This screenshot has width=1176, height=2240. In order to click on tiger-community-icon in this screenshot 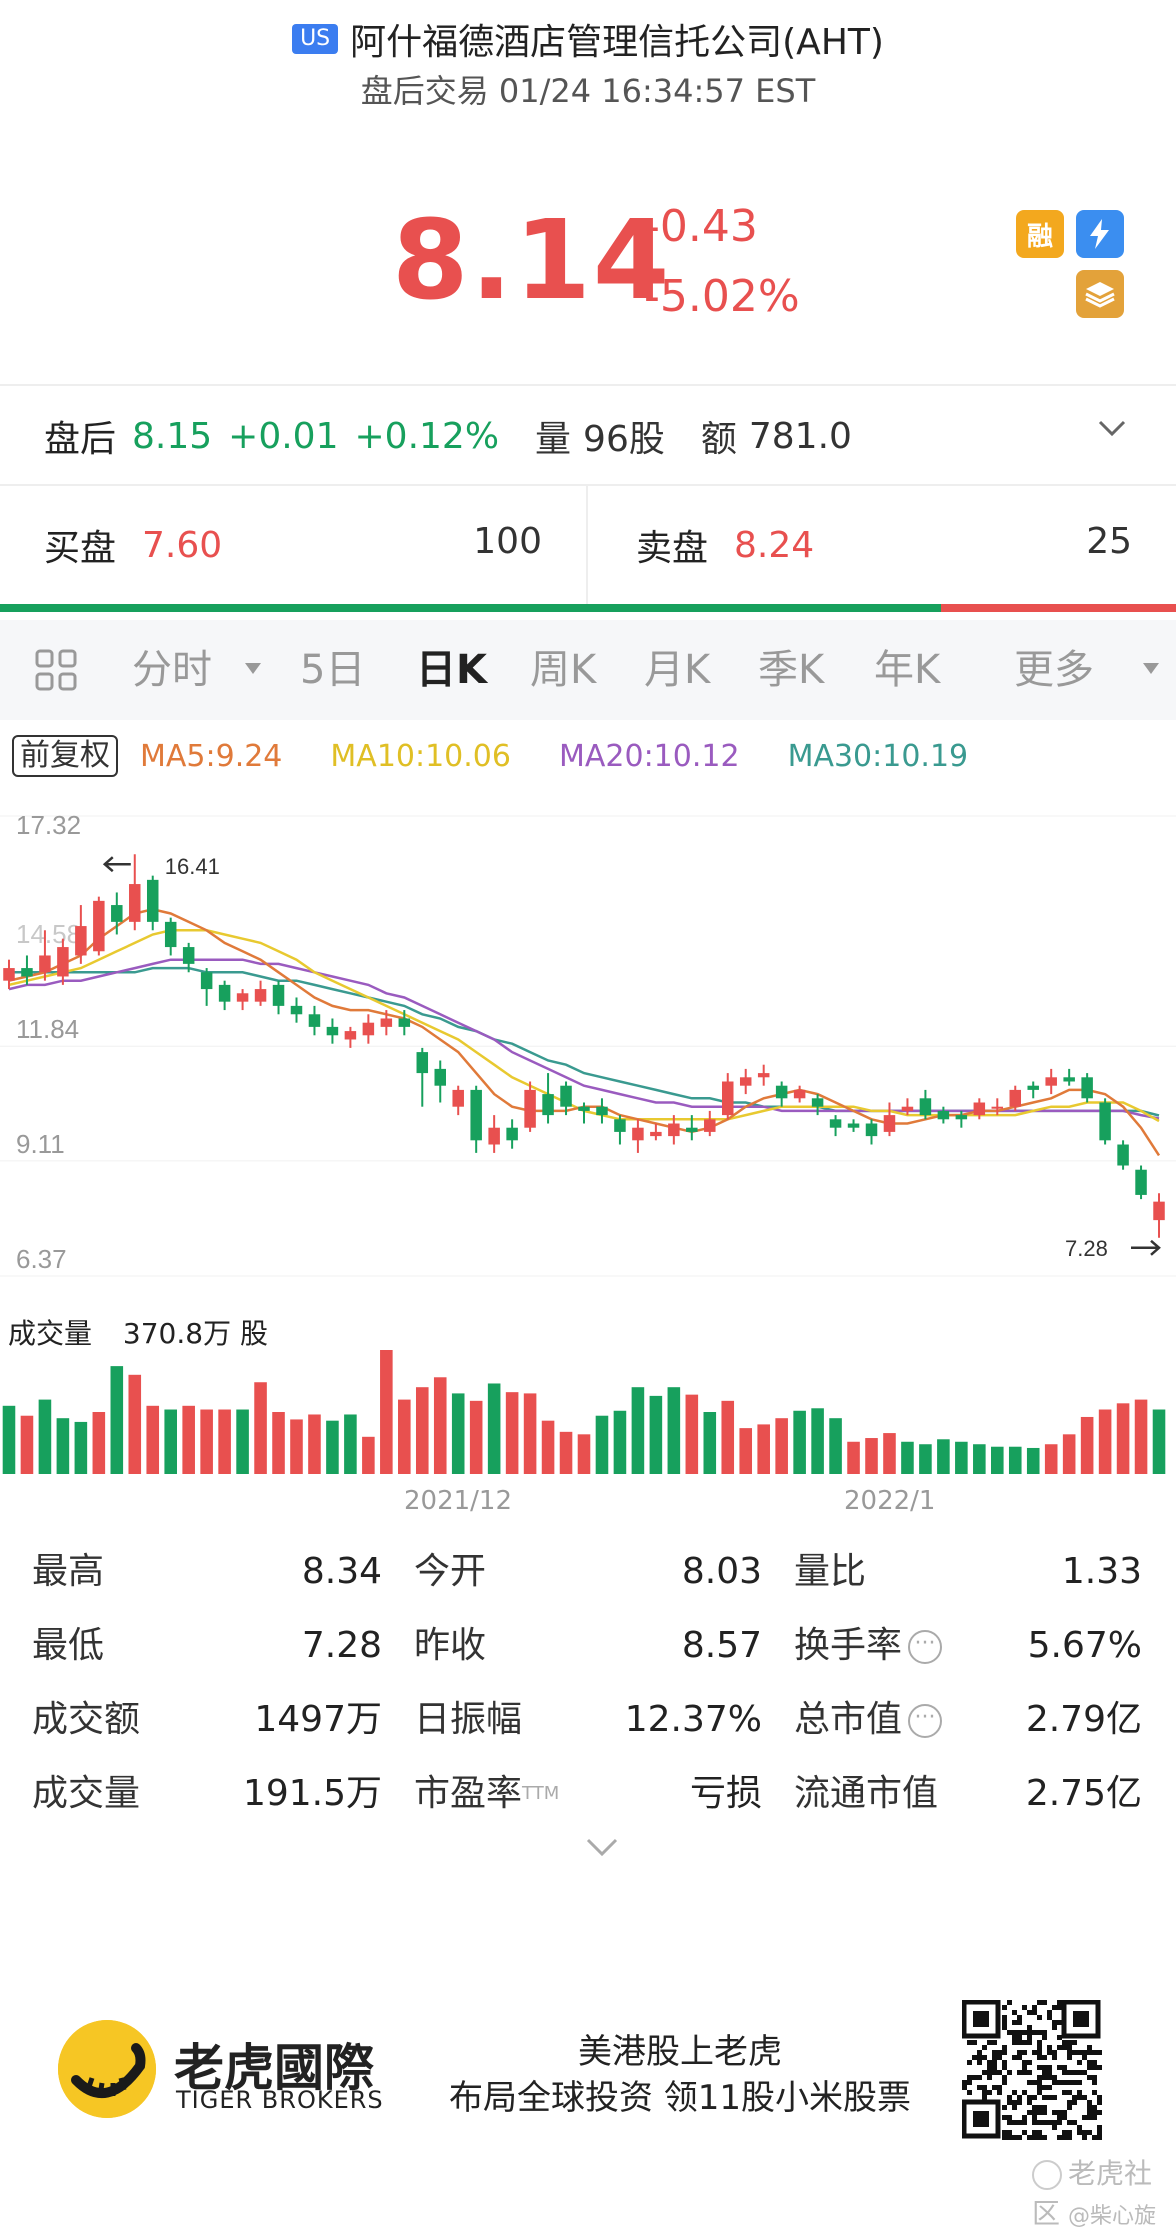, I will do `click(1047, 2175)`.